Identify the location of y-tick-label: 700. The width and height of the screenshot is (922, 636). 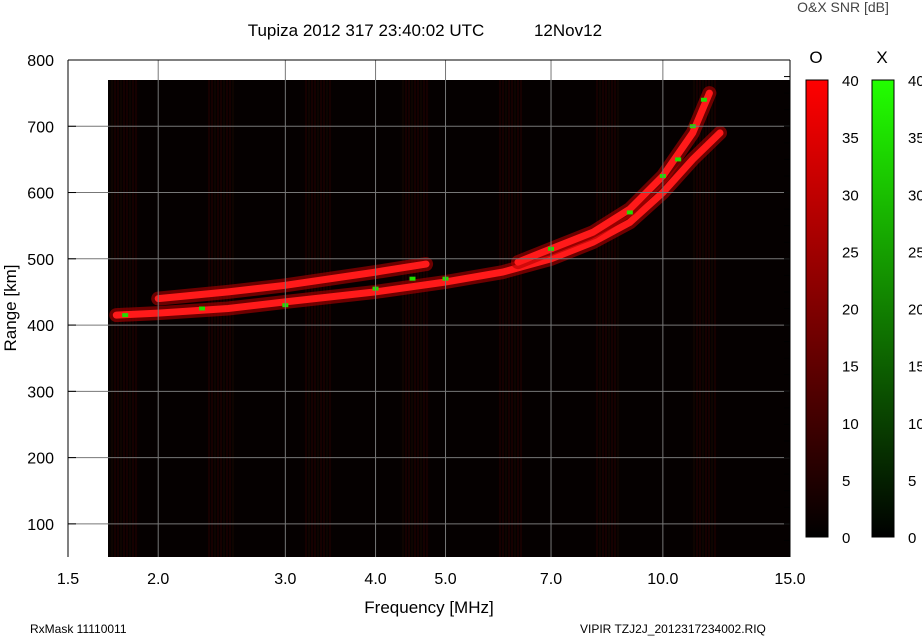
(40, 127).